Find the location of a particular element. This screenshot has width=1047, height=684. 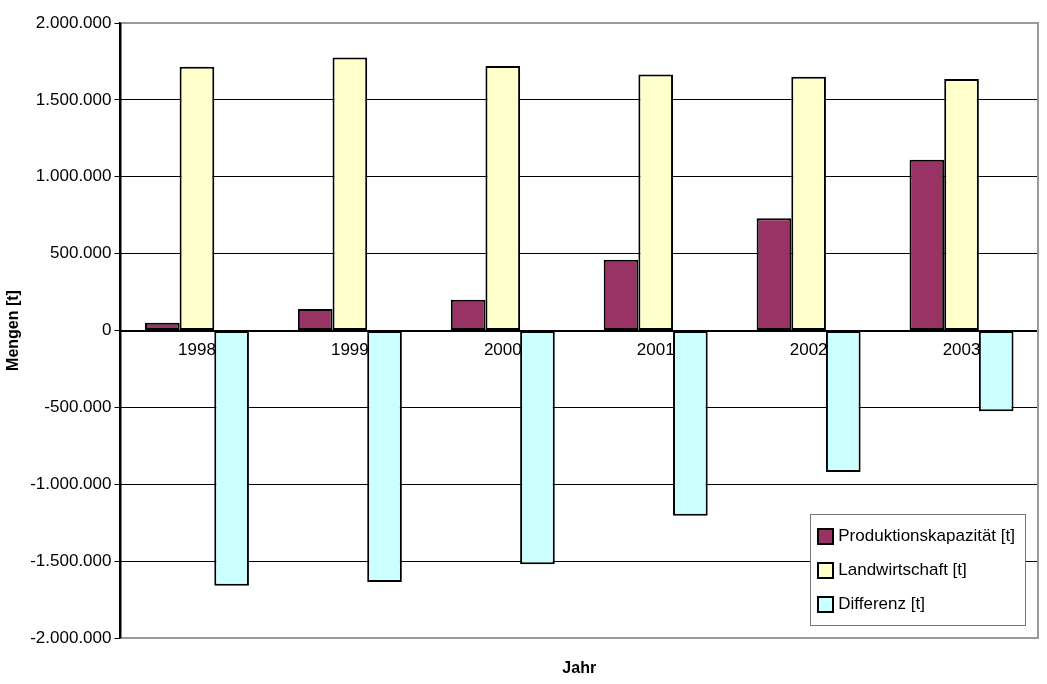

y-tick-label: -2.000.000 is located at coordinates (71, 637).